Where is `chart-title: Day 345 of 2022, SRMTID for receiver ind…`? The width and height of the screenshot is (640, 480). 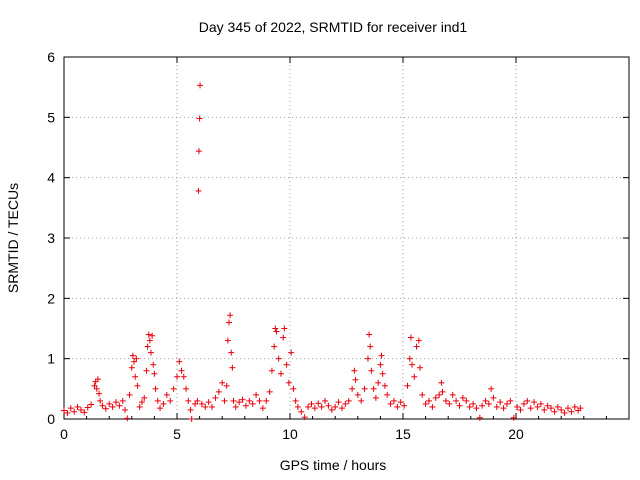
chart-title: Day 345 of 2022, SRMTID for receiver ind… is located at coordinates (333, 27).